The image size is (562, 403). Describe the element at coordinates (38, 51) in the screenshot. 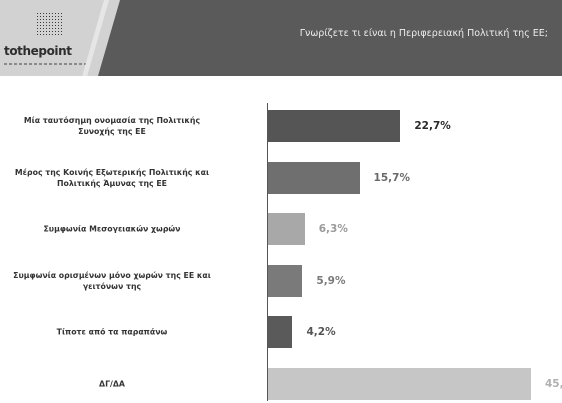

I see `brand-logo: tothepoint` at that location.